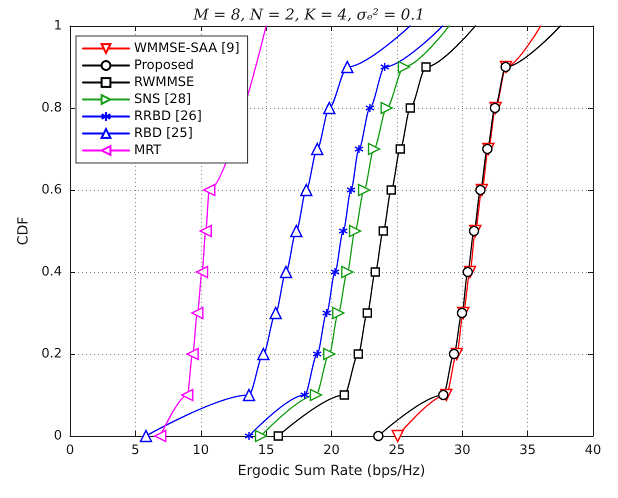 The image size is (618, 498). What do you see at coordinates (51, 272) in the screenshot?
I see `y-tick-label: 0.4` at bounding box center [51, 272].